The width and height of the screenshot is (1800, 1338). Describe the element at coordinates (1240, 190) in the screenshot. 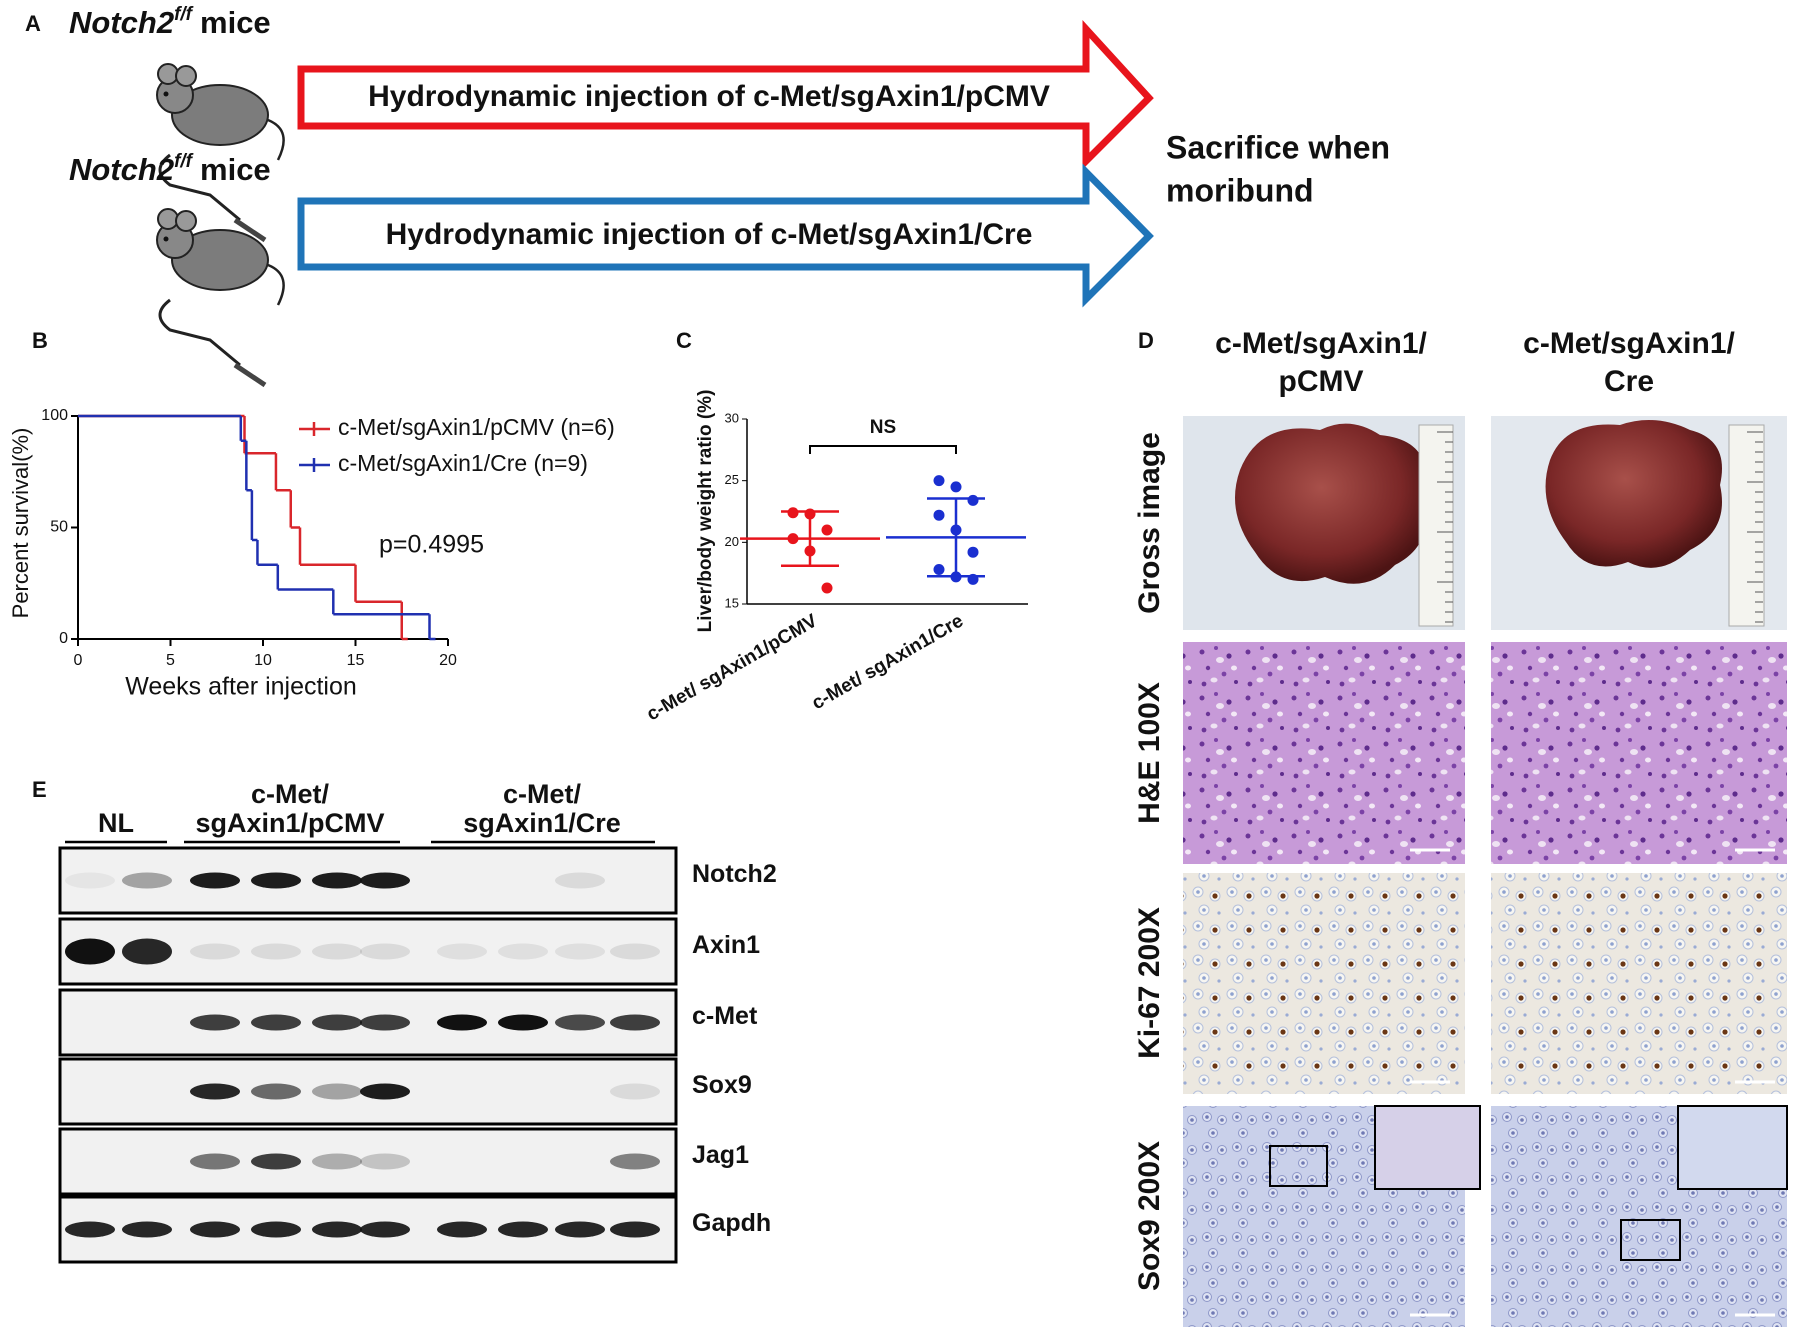

I see `outcome-text: moribund` at that location.